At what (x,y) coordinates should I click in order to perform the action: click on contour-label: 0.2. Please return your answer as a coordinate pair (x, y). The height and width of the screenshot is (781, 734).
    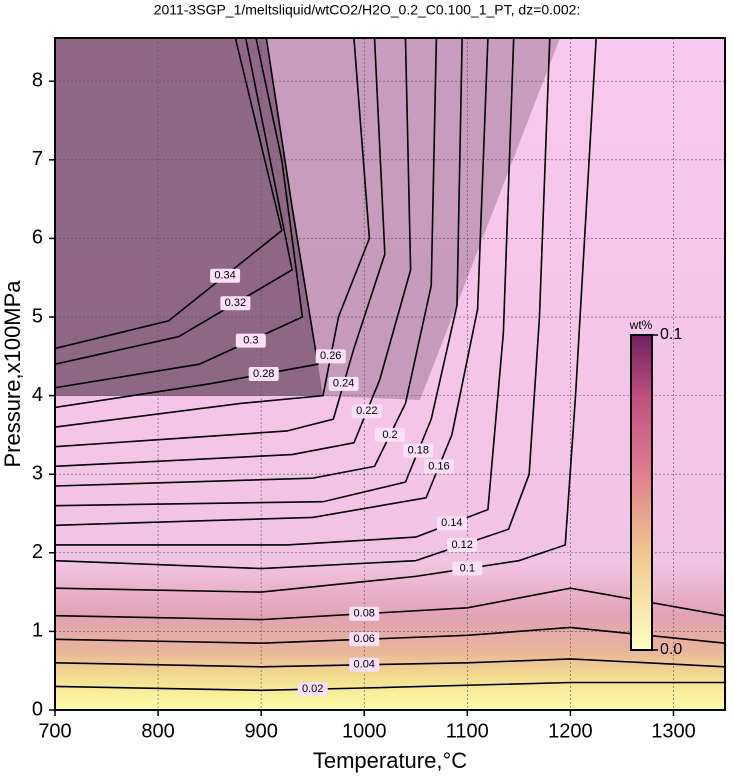
    Looking at the image, I should click on (389, 435).